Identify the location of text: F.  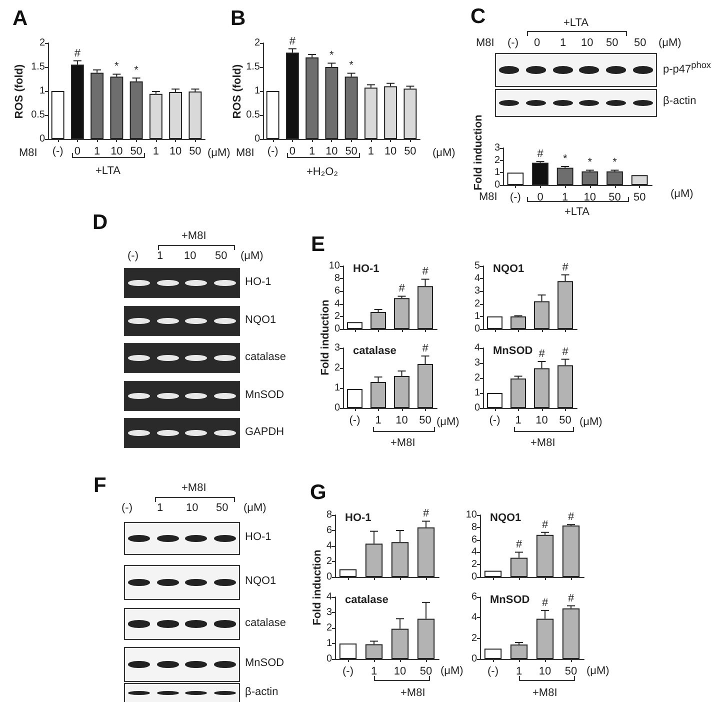
(100, 485).